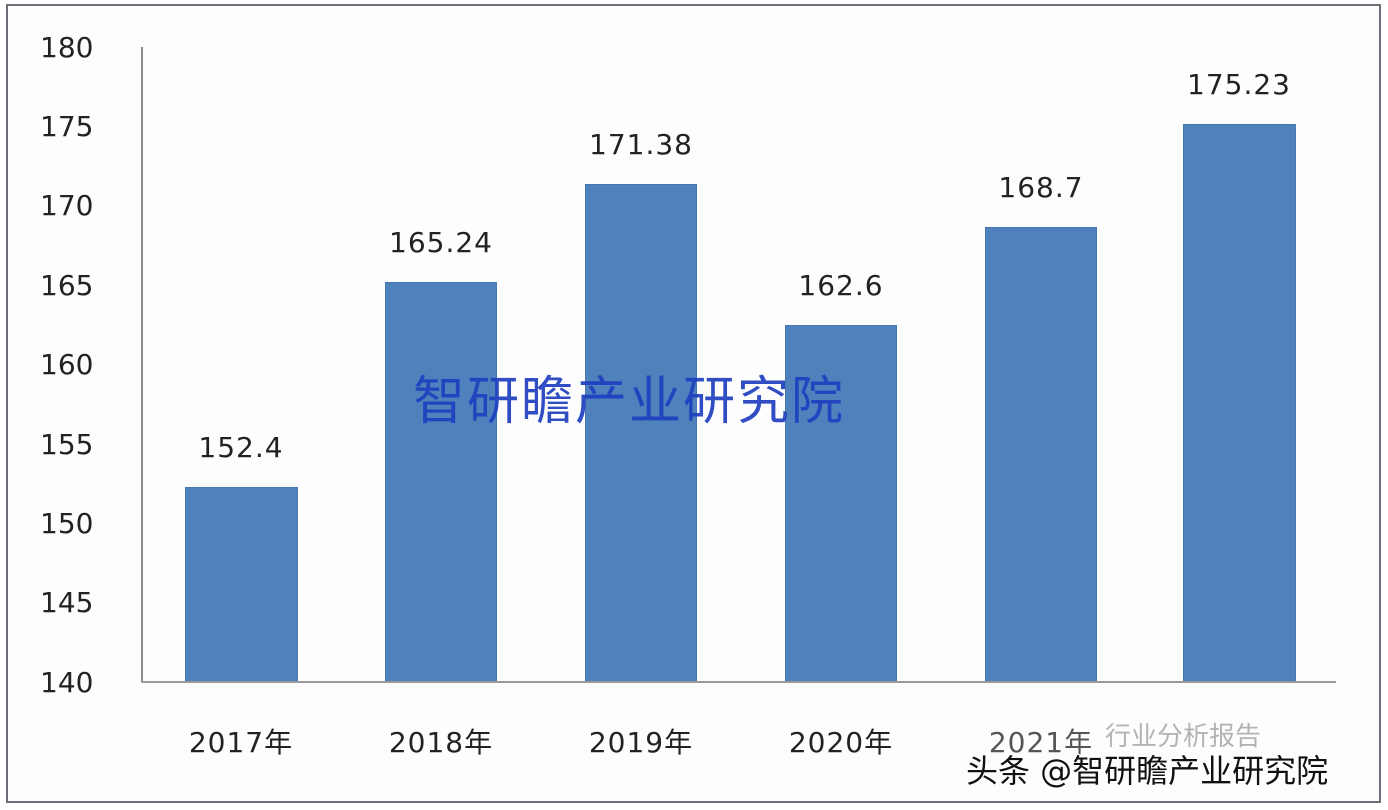 The image size is (1388, 810). I want to click on y-tick-145: 145, so click(67, 602).